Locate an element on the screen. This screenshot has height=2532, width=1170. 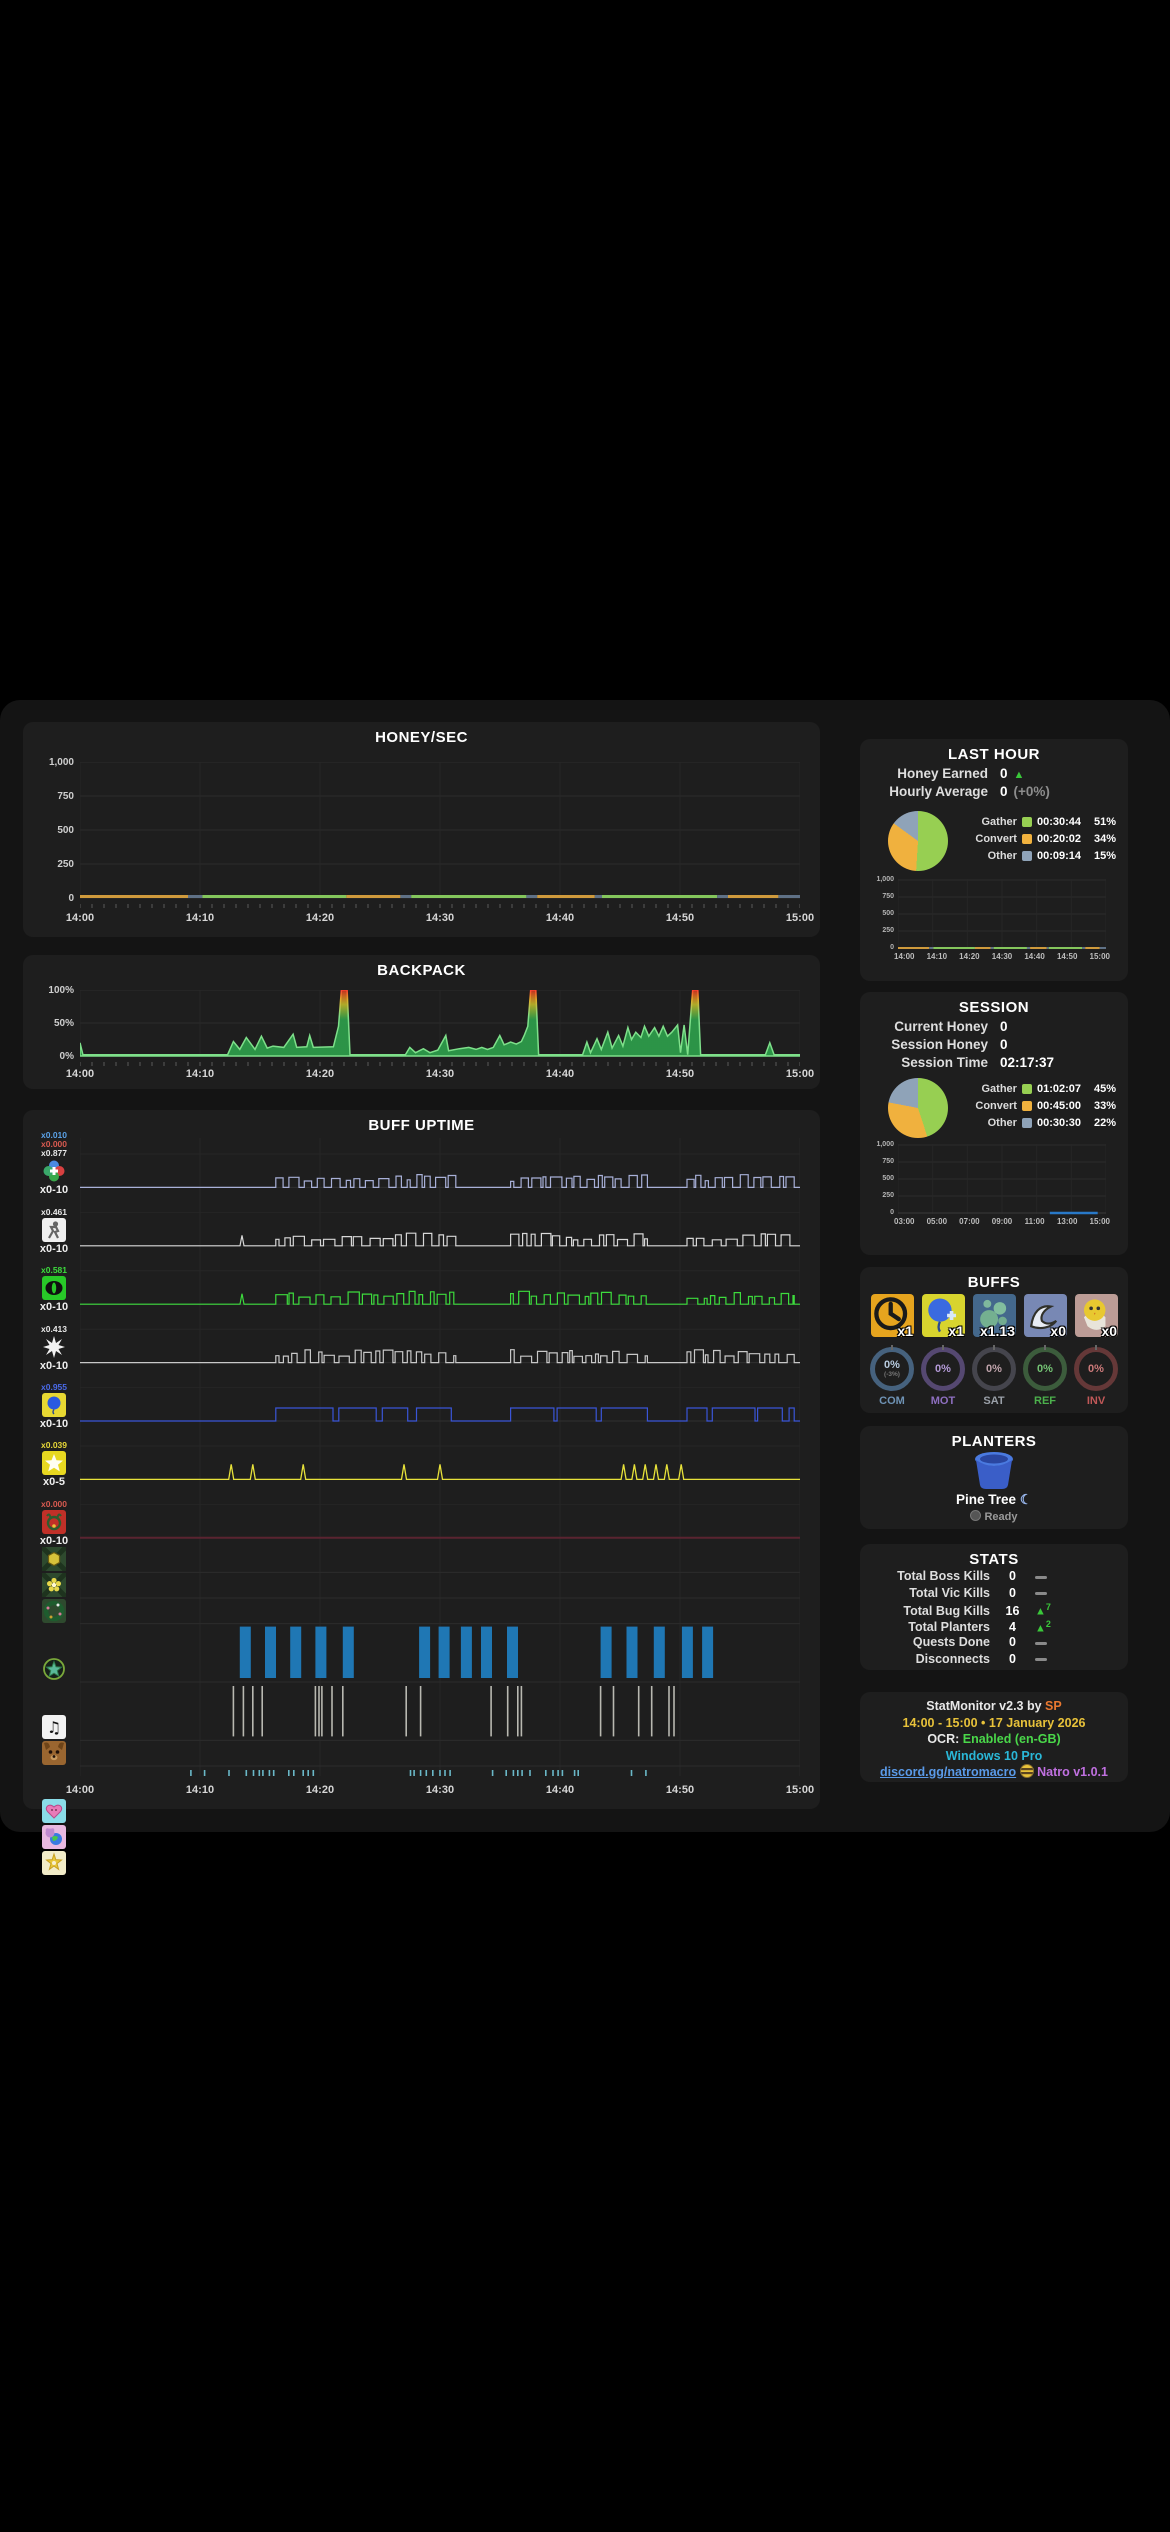
y-tick-label: 750 is located at coordinates (65, 796).